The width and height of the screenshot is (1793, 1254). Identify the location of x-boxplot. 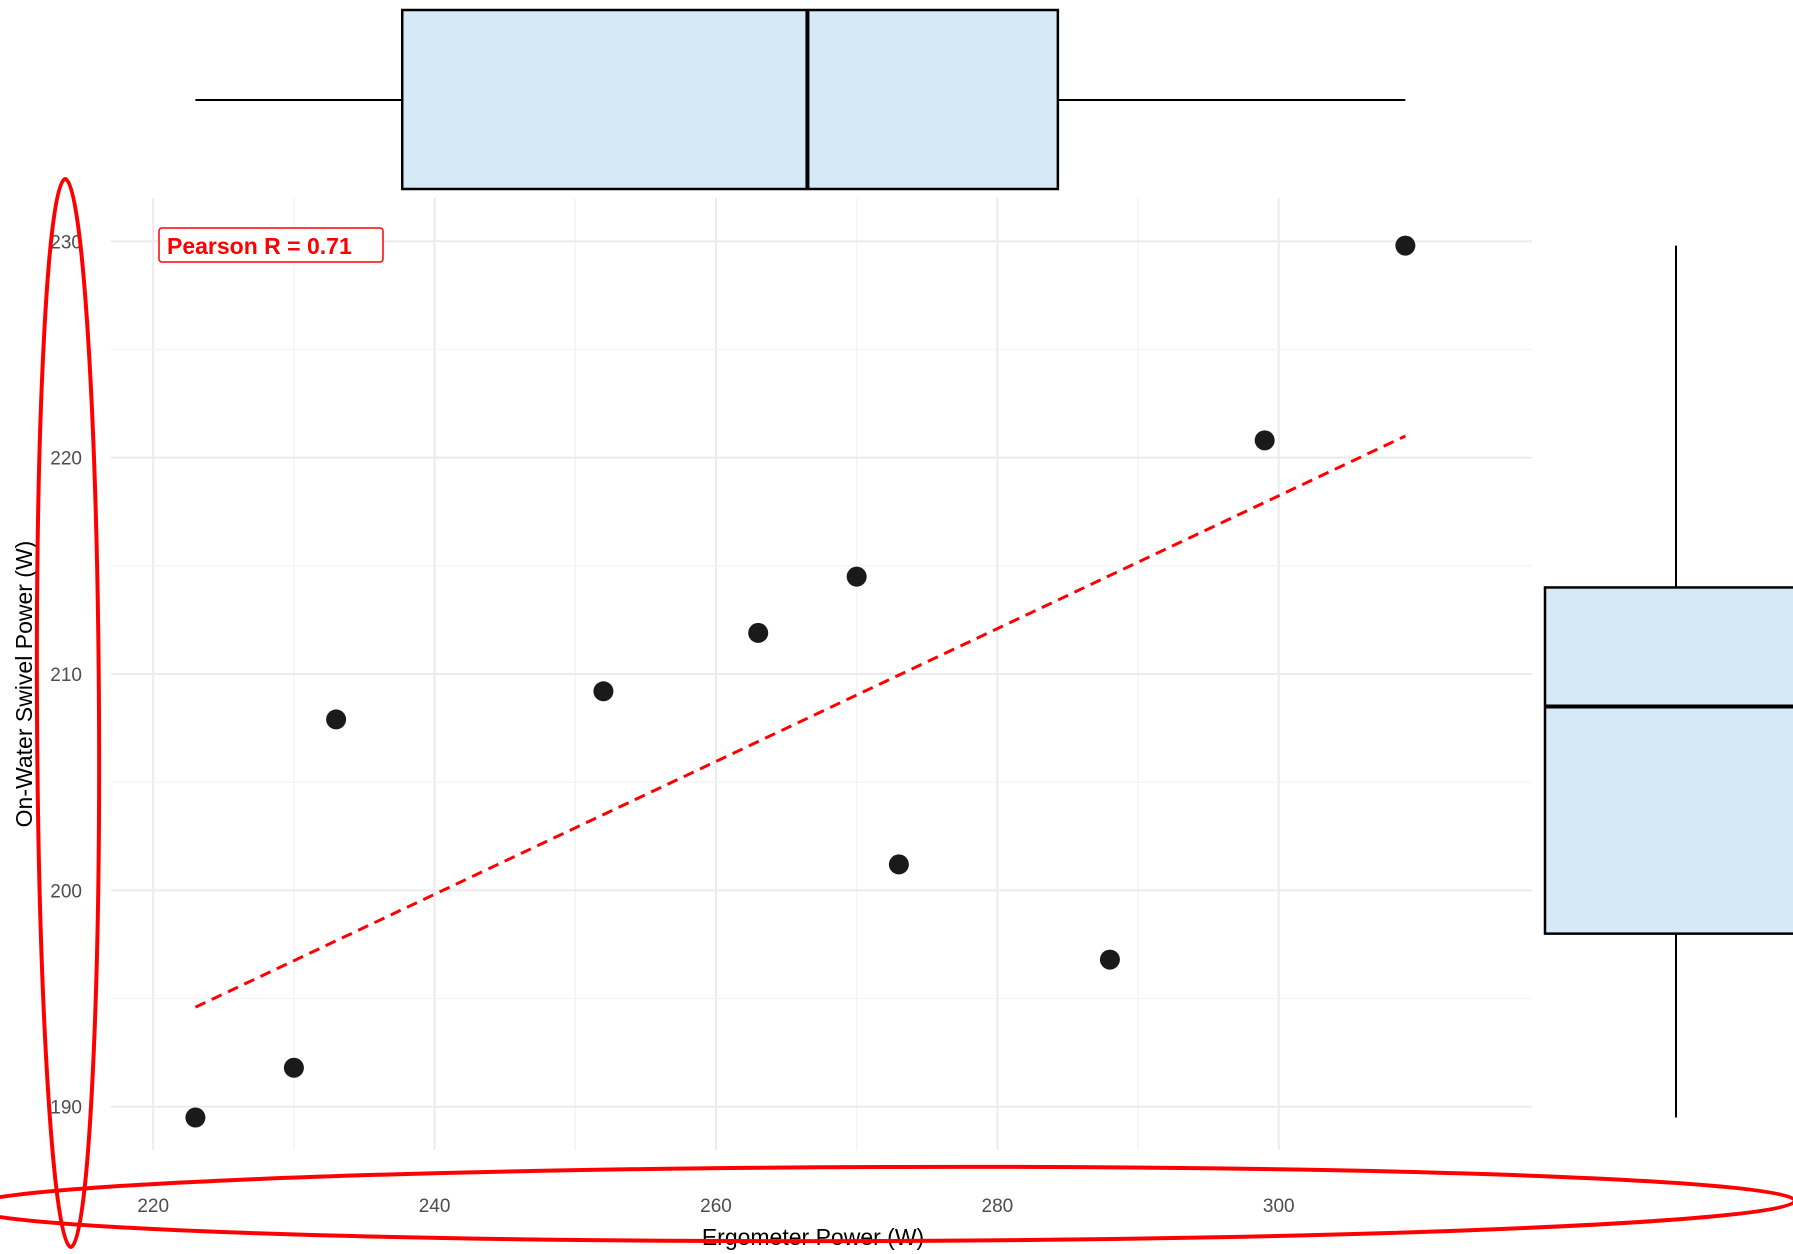
(800, 99).